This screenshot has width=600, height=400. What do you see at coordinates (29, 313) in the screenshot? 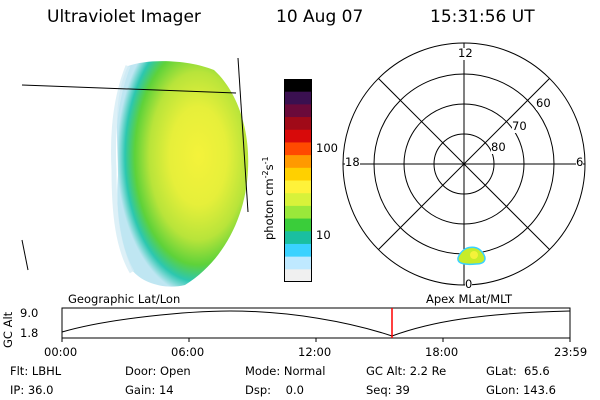
I see `timeline-y-tick: 9.0` at bounding box center [29, 313].